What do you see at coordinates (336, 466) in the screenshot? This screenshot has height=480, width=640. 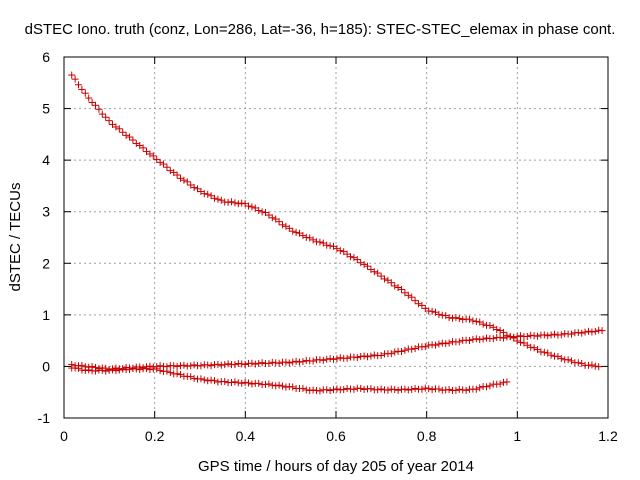 I see `x-axis-label: GPS time / hours of day 205 of year 2014` at bounding box center [336, 466].